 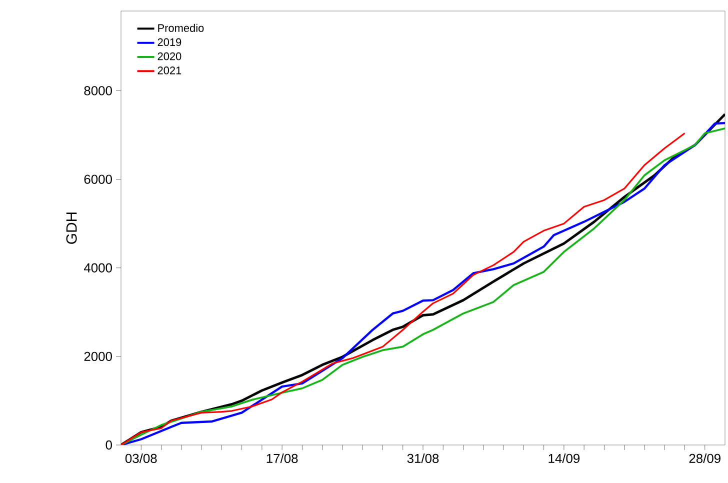 I want to click on legend-label: 2020, so click(x=170, y=56).